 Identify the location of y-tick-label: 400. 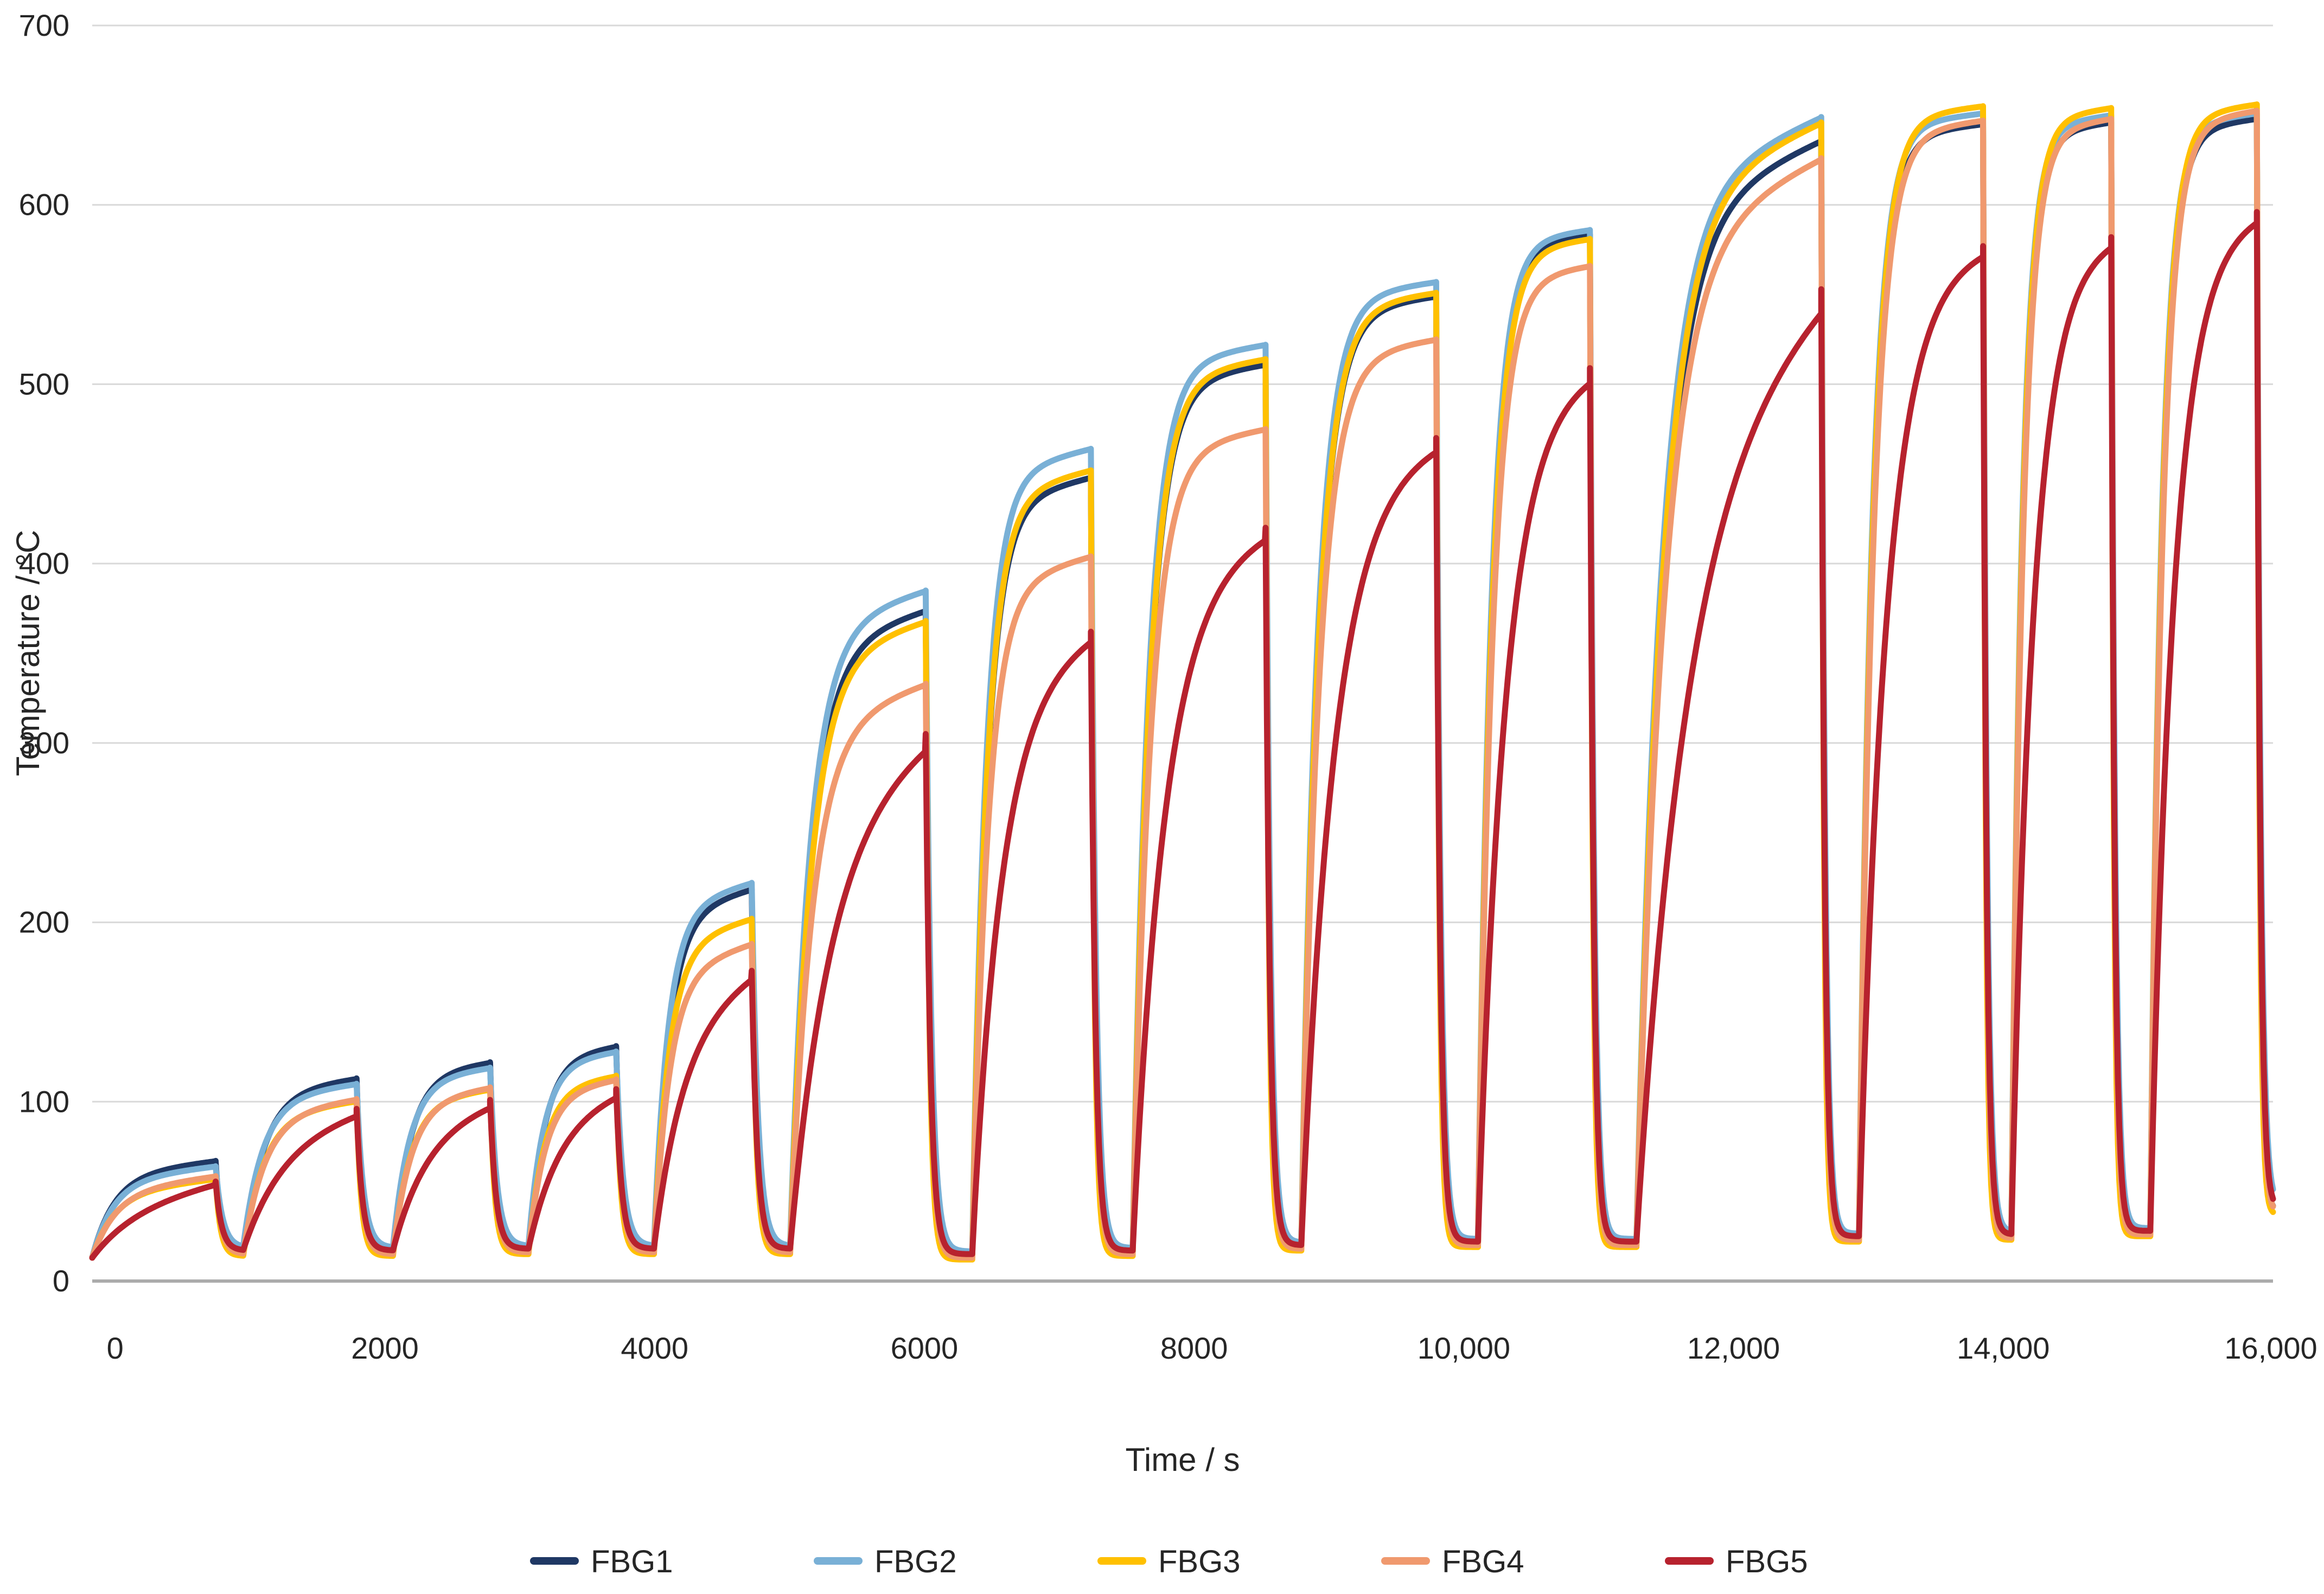
(44, 563).